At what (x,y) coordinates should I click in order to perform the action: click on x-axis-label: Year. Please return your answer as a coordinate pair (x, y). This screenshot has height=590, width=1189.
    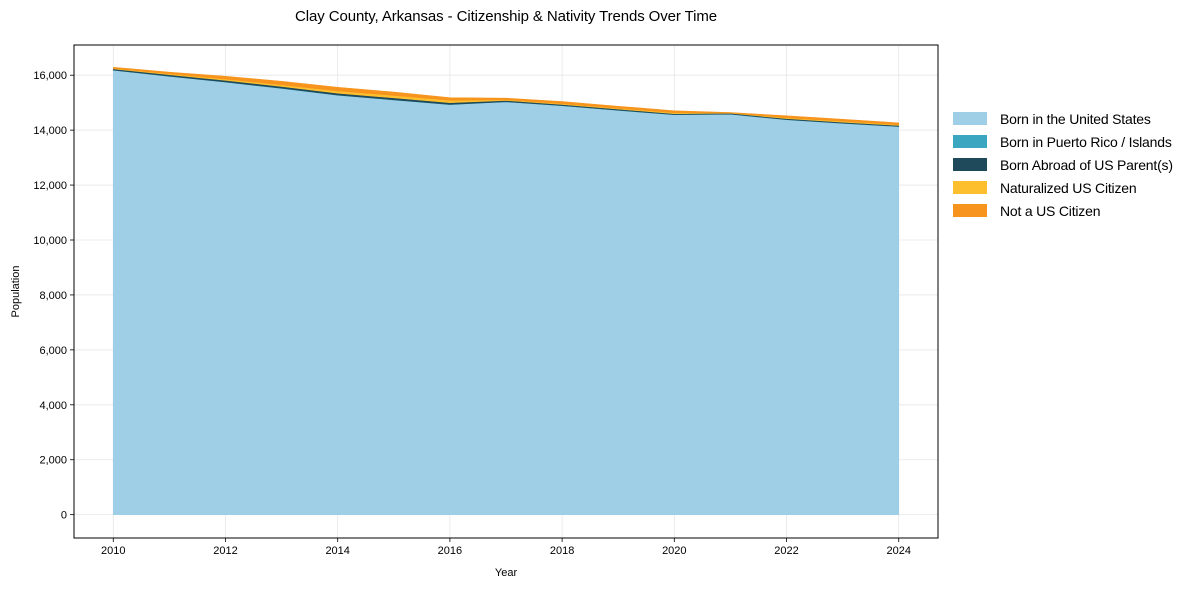
    Looking at the image, I should click on (506, 573).